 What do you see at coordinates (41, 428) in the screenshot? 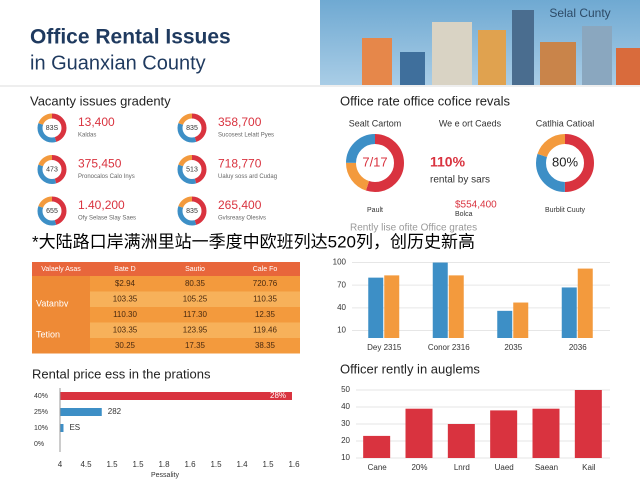
I see `y-tick-label: 10%` at bounding box center [41, 428].